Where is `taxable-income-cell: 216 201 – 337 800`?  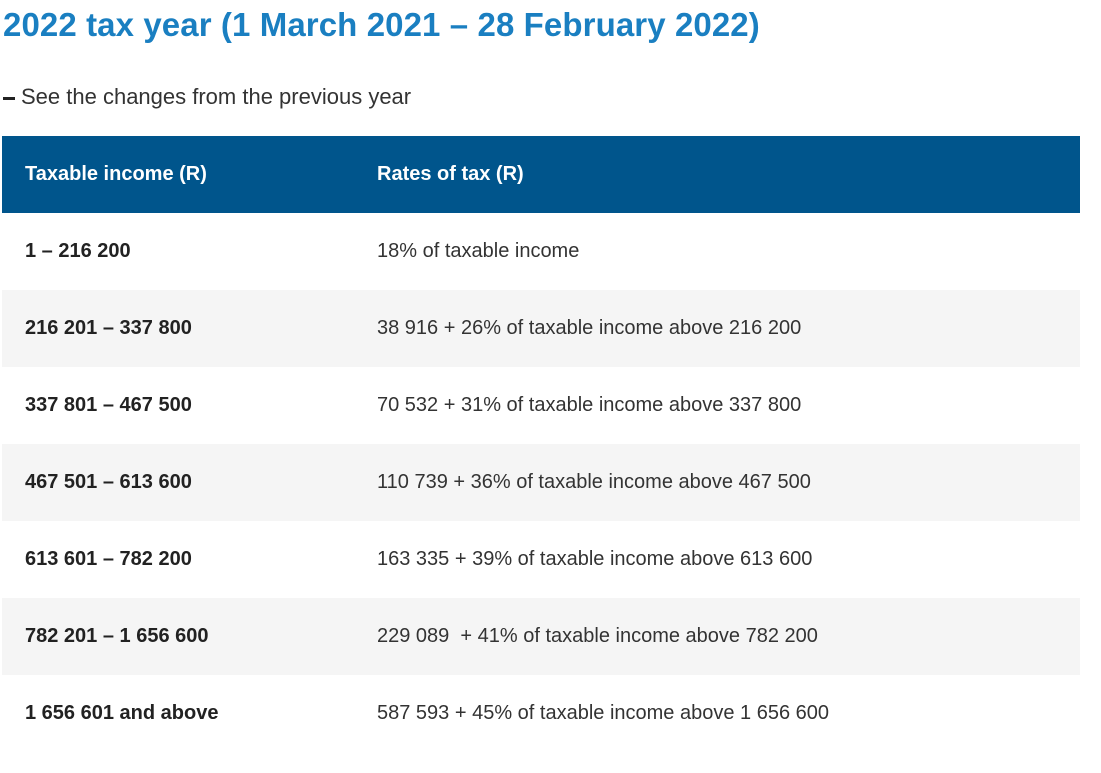
taxable-income-cell: 216 201 – 337 800 is located at coordinates (178, 328).